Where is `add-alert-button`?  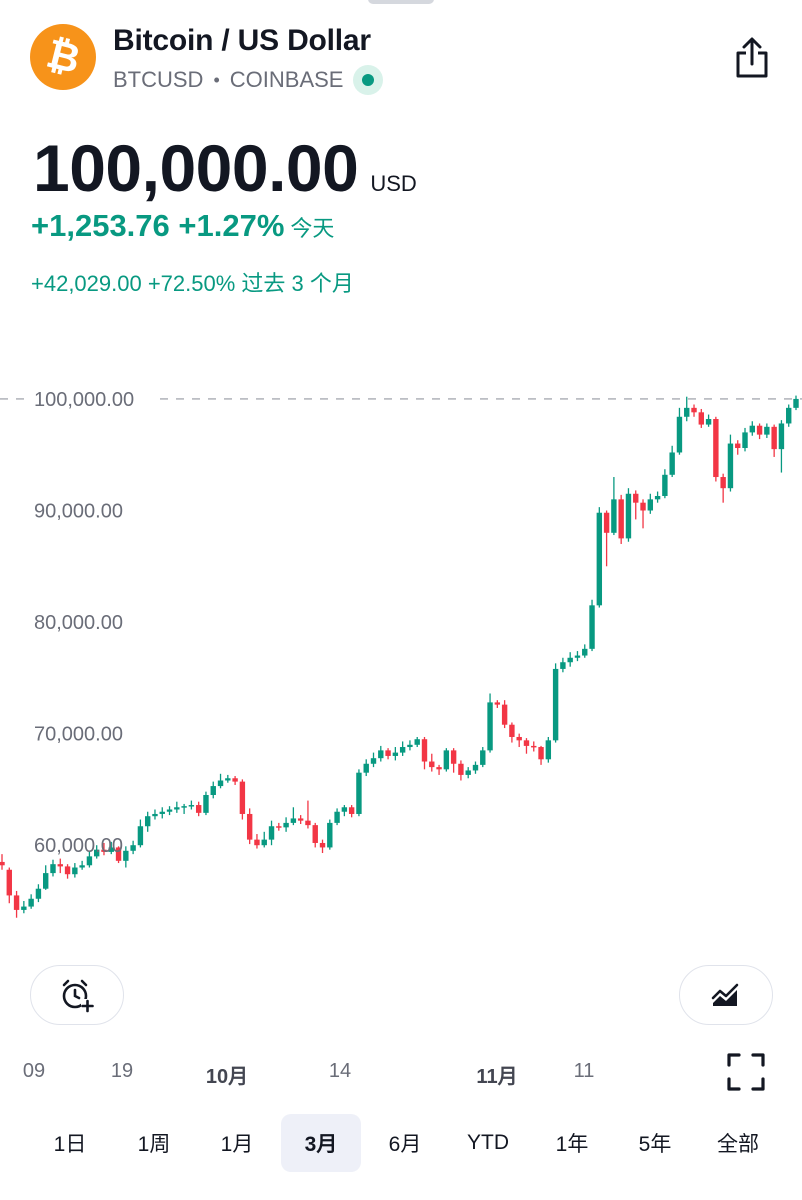
add-alert-button is located at coordinates (77, 995).